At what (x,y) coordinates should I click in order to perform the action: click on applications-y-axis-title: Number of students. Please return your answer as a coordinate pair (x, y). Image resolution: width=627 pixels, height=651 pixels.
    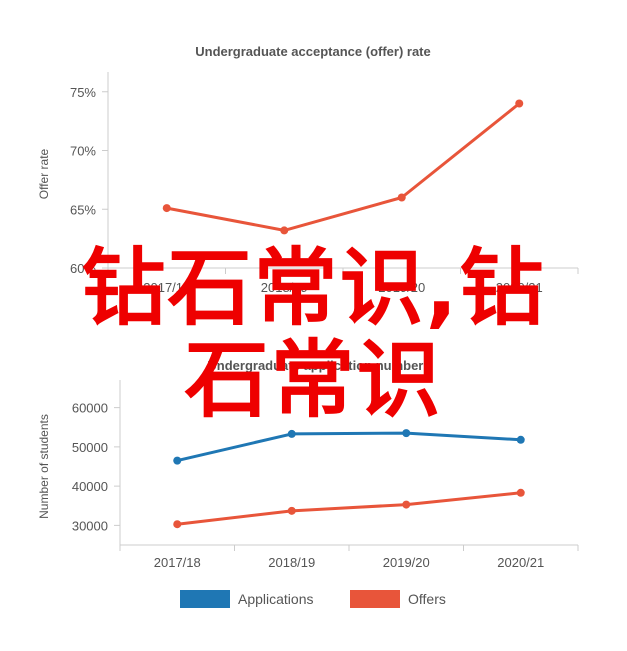
    Looking at the image, I should click on (44, 466).